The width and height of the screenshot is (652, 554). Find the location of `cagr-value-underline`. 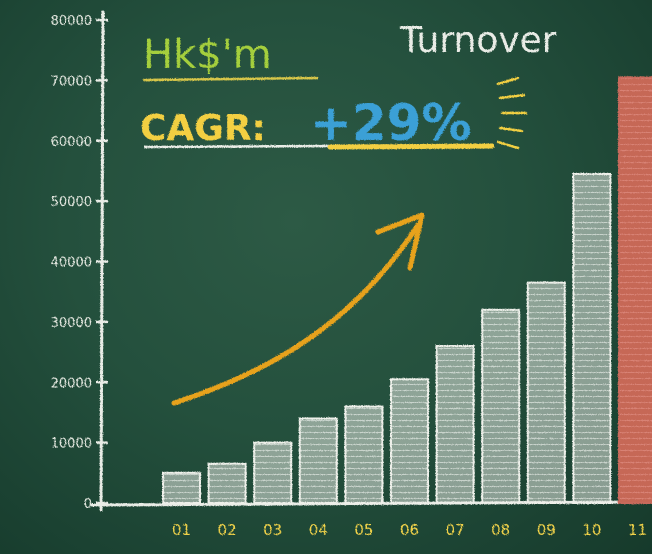

cagr-value-underline is located at coordinates (411, 146).